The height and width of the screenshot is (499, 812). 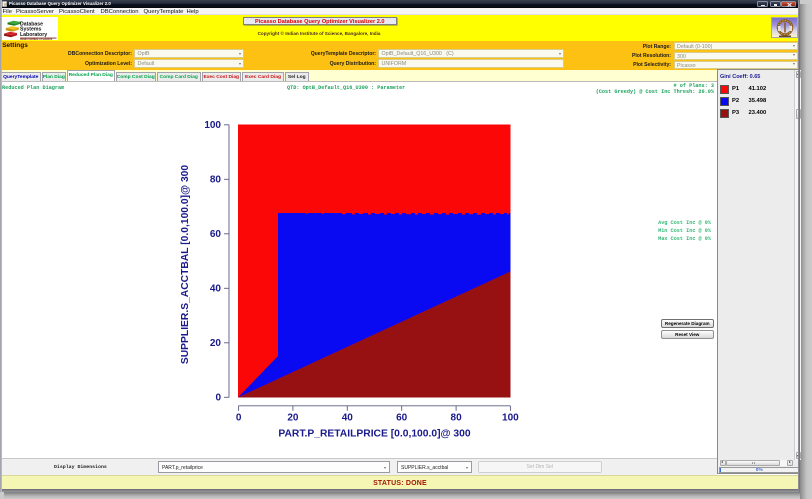 I want to click on svg-text: Database, so click(x=31, y=24).